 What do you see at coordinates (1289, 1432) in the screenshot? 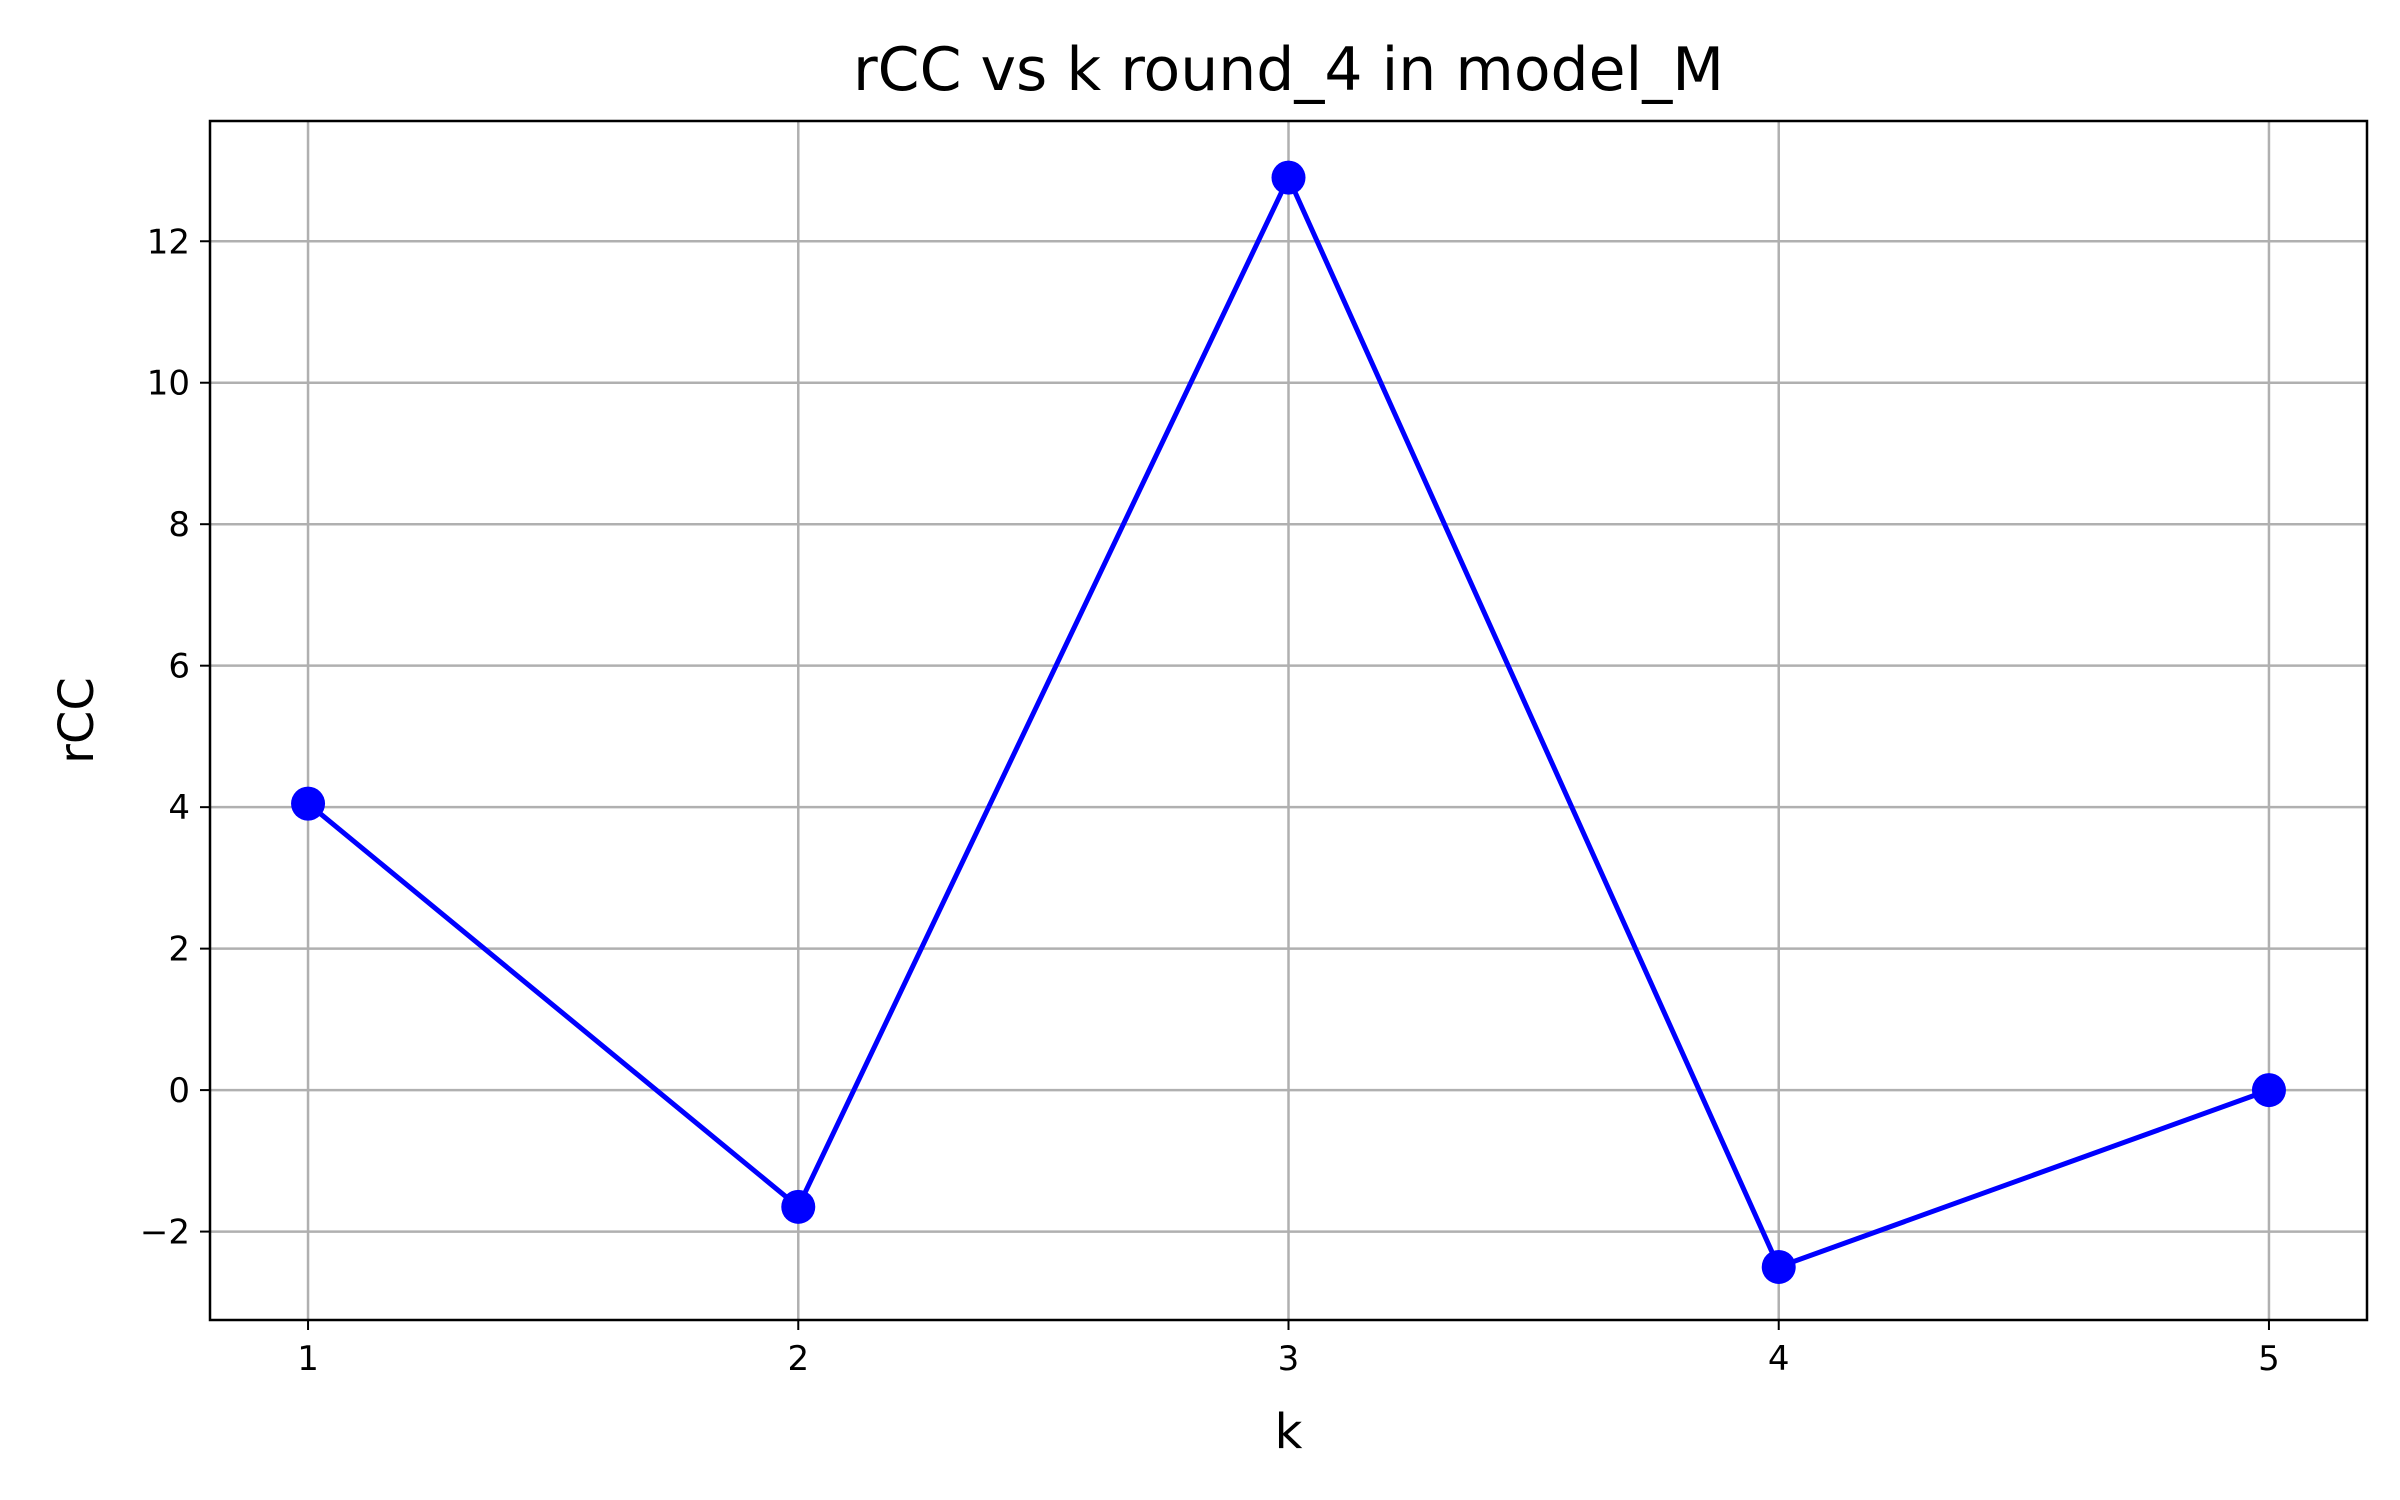
I see `x-axis-label: k` at bounding box center [1289, 1432].